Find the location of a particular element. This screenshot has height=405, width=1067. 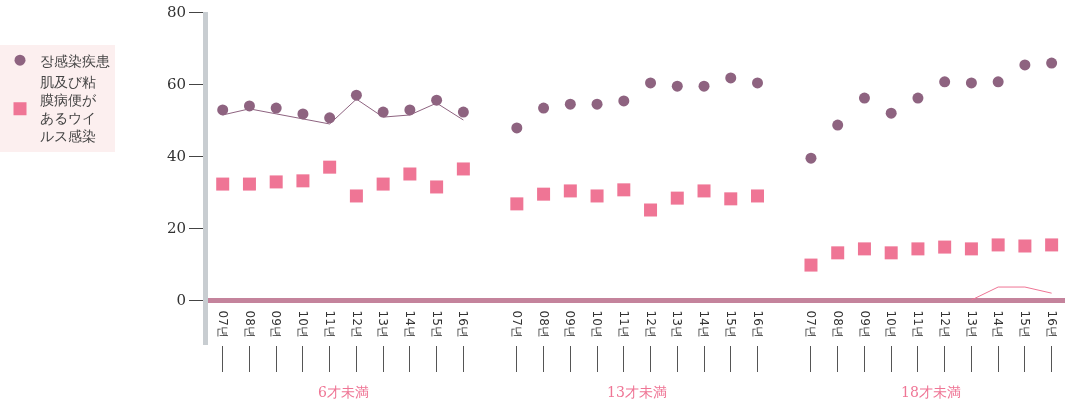

y-tick-label: 80 is located at coordinates (176, 12).